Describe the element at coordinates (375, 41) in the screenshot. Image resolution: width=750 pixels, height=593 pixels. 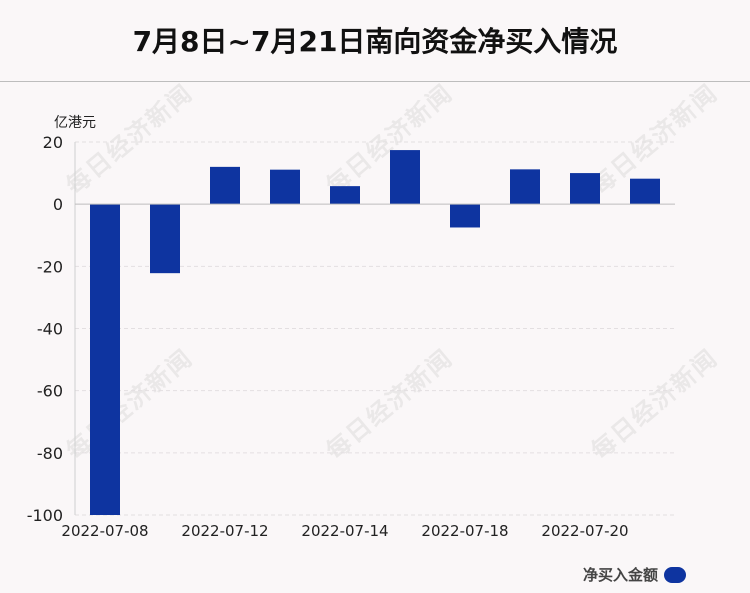
I see `chart-title: 7月8日~7月21日南向资金净买入情况` at that location.